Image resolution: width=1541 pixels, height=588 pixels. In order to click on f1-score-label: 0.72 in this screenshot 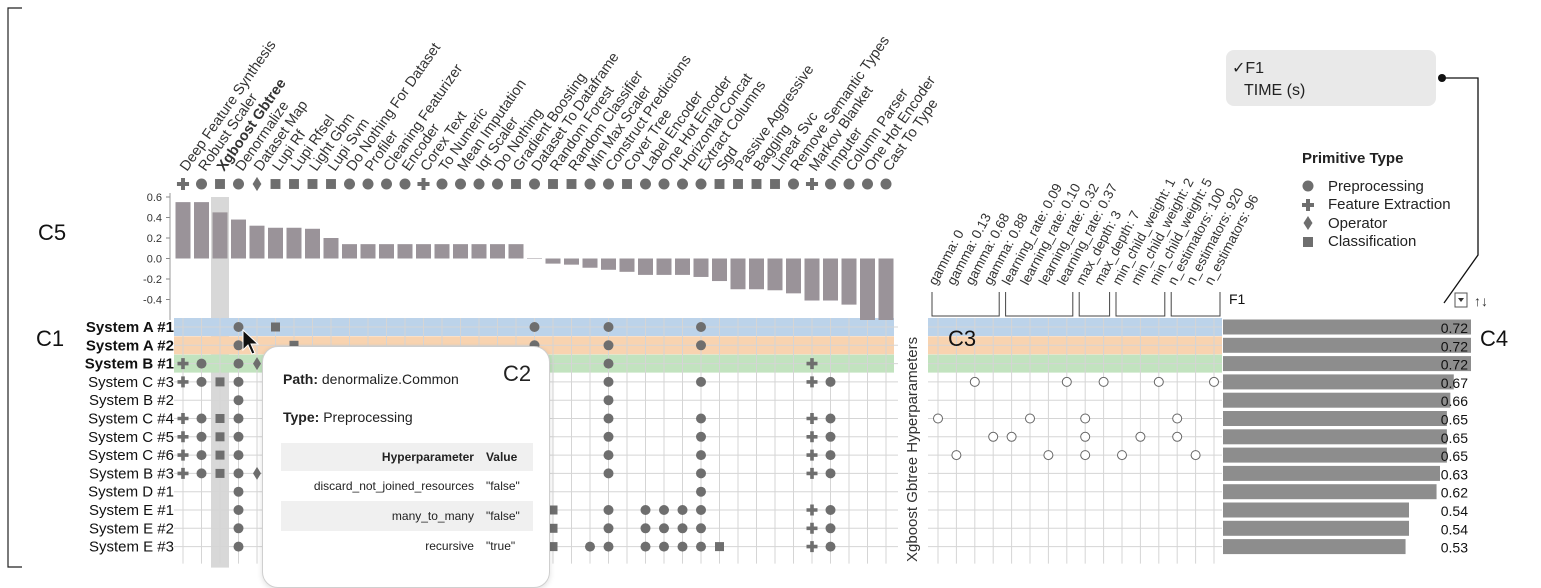, I will do `click(1454, 346)`.